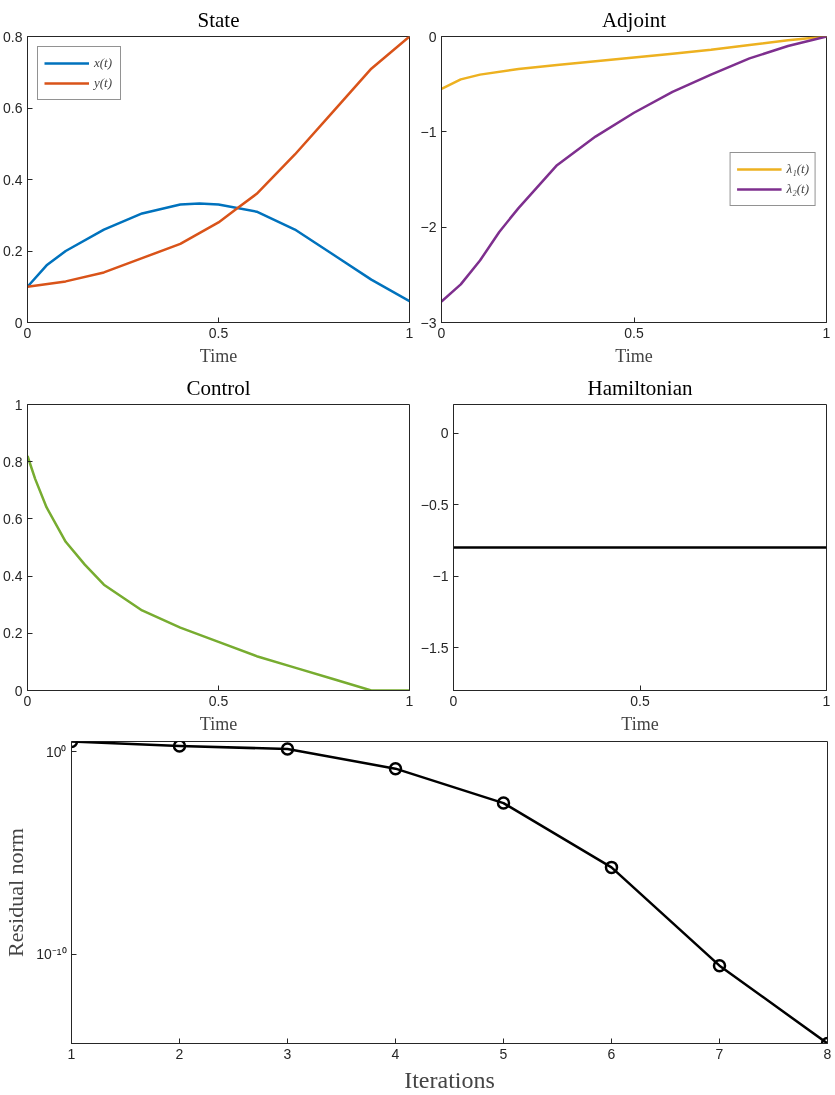 The height and width of the screenshot is (1095, 835). I want to click on x-axis-title: Iterations, so click(449, 1079).